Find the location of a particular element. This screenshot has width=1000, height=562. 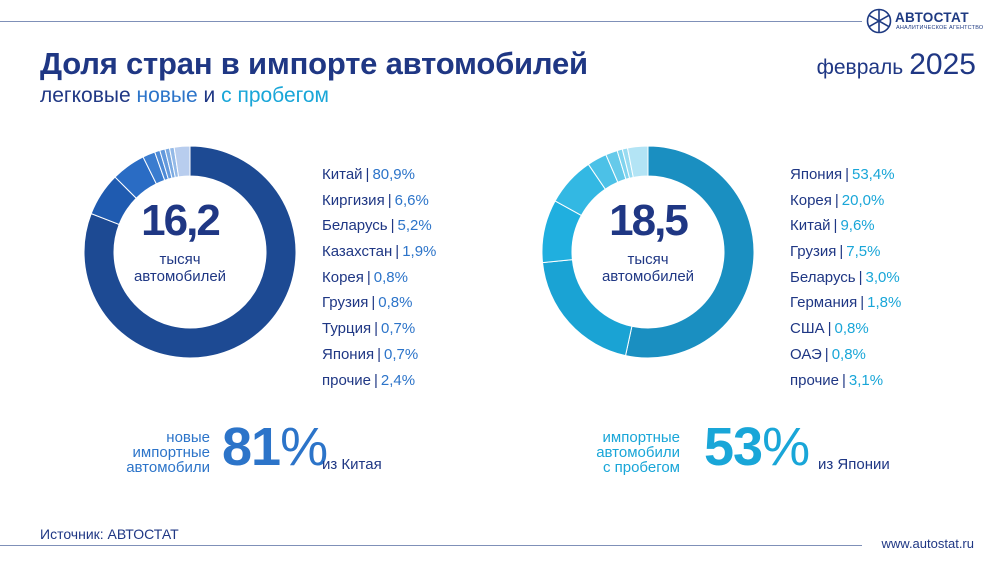

used-cars-donut-chart is located at coordinates (648, 252).